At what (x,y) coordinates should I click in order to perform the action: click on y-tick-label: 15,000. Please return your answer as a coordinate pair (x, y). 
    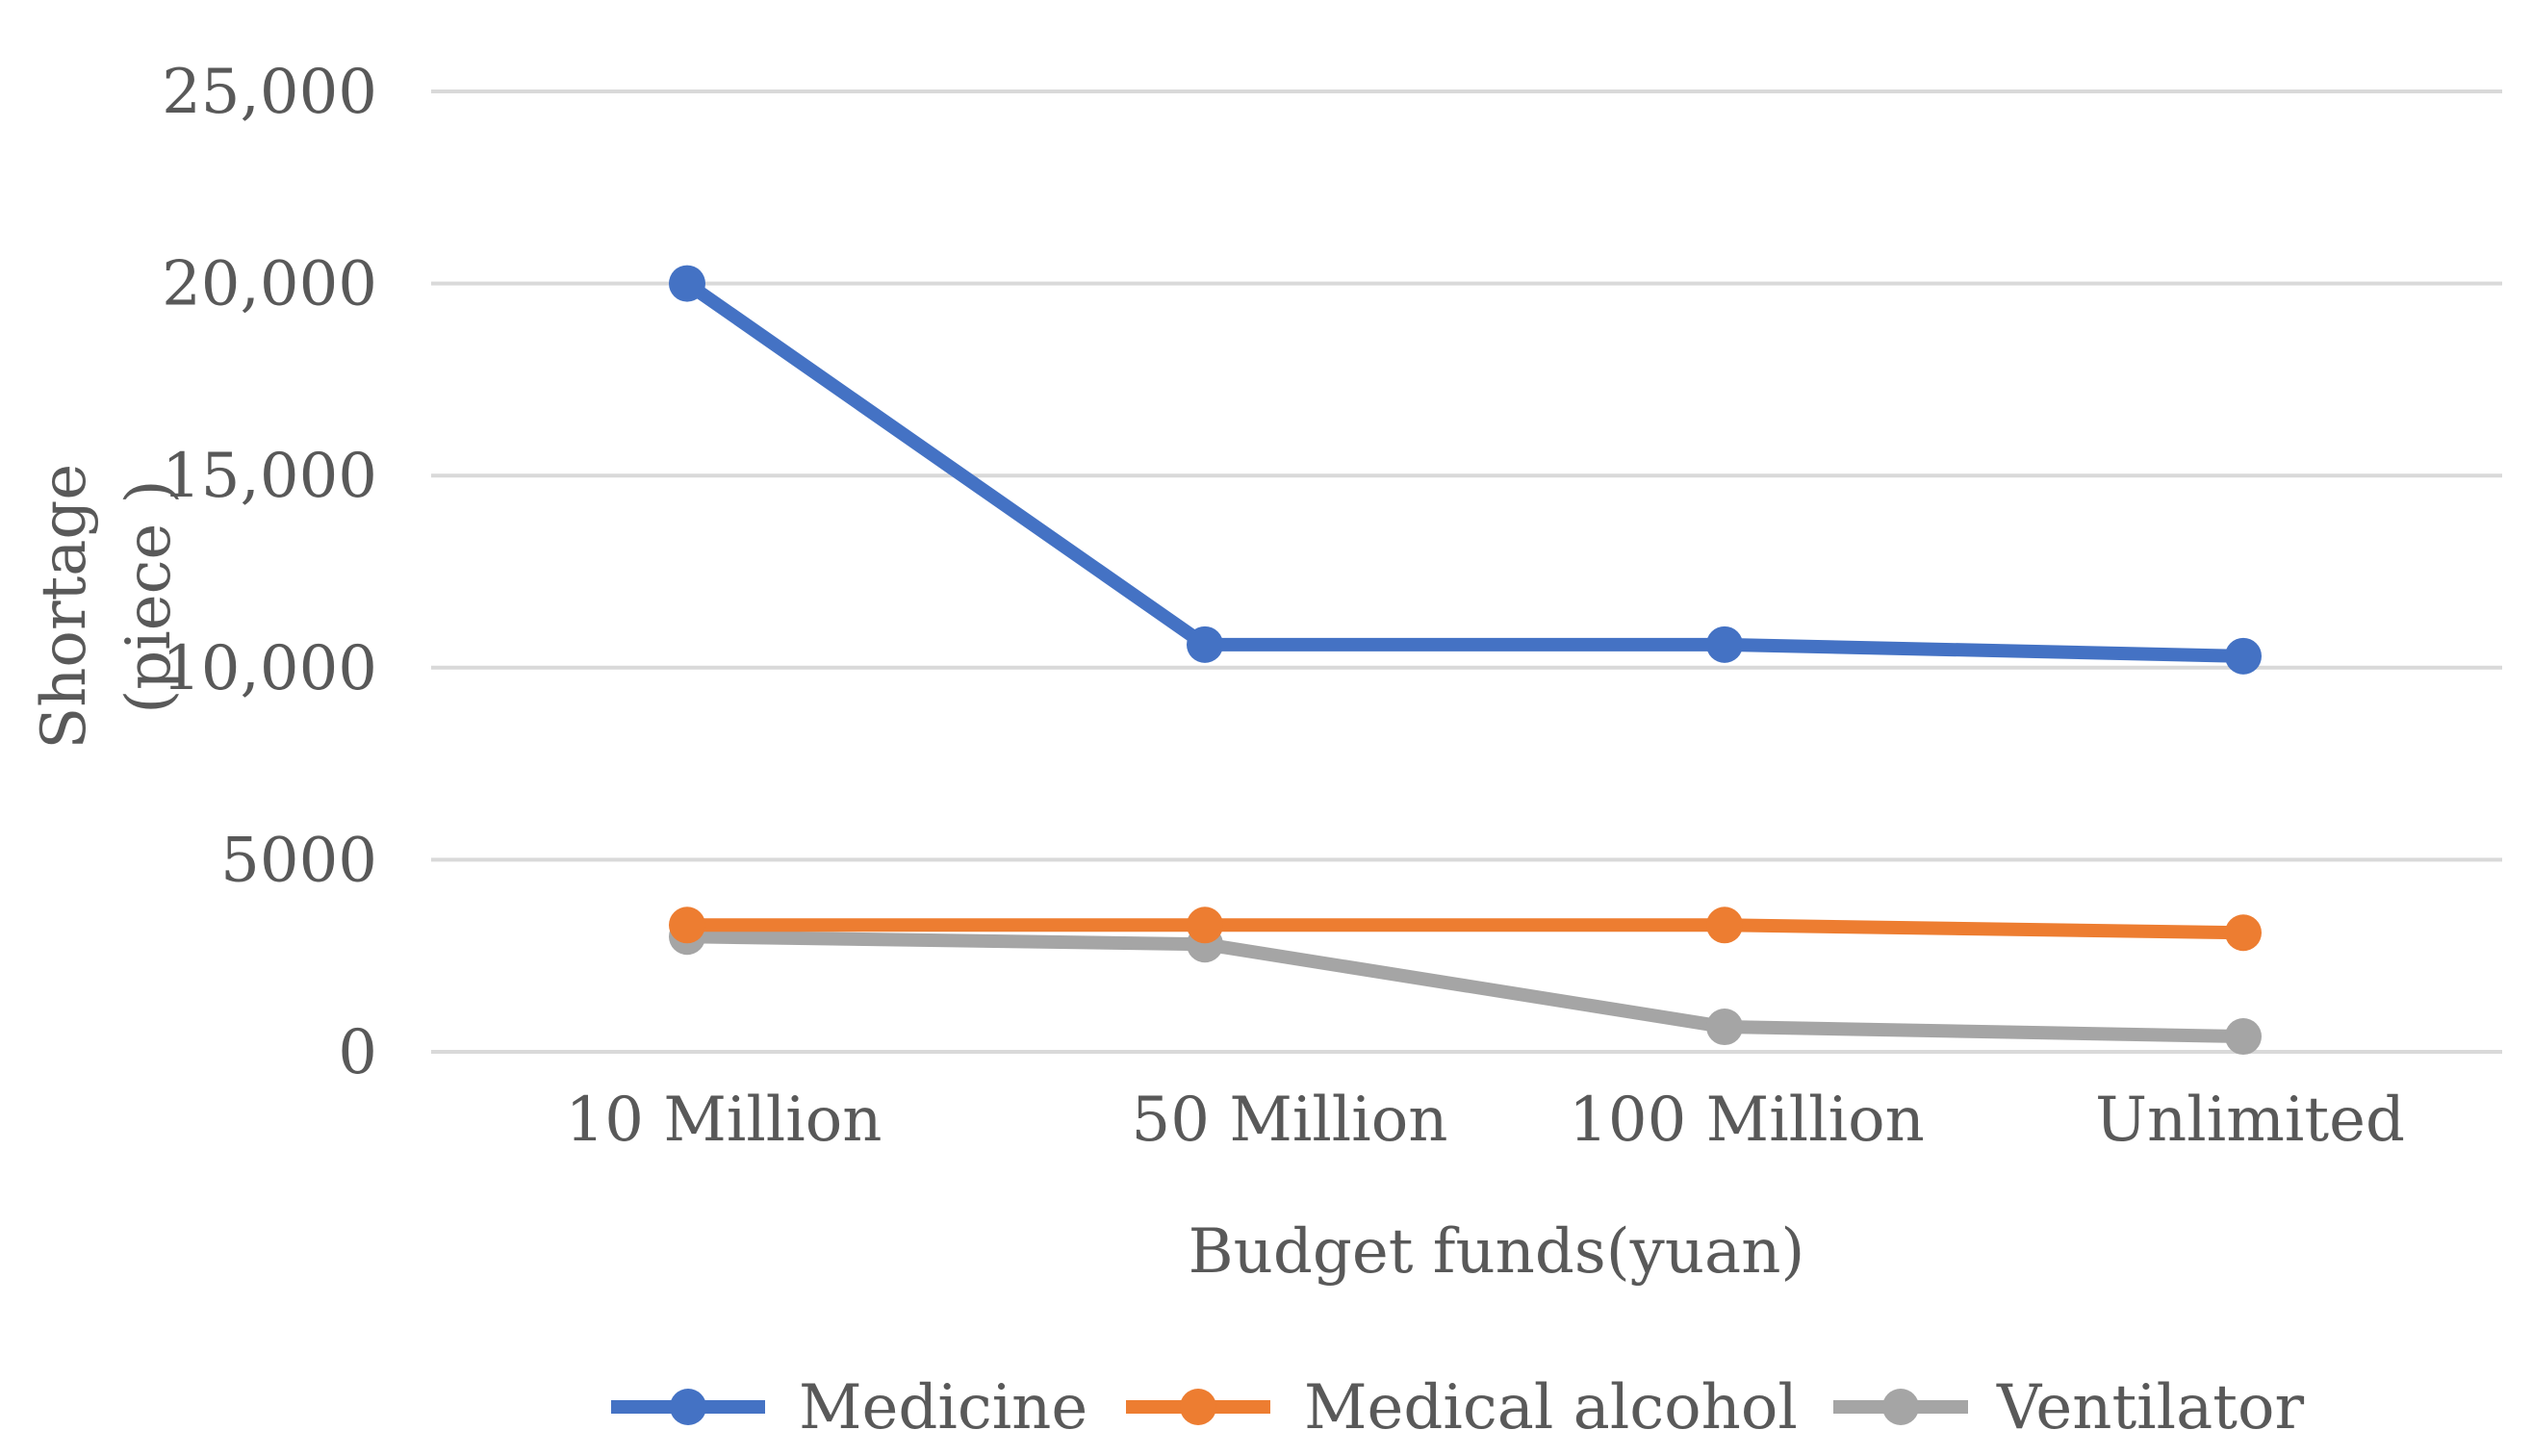
    Looking at the image, I should click on (269, 476).